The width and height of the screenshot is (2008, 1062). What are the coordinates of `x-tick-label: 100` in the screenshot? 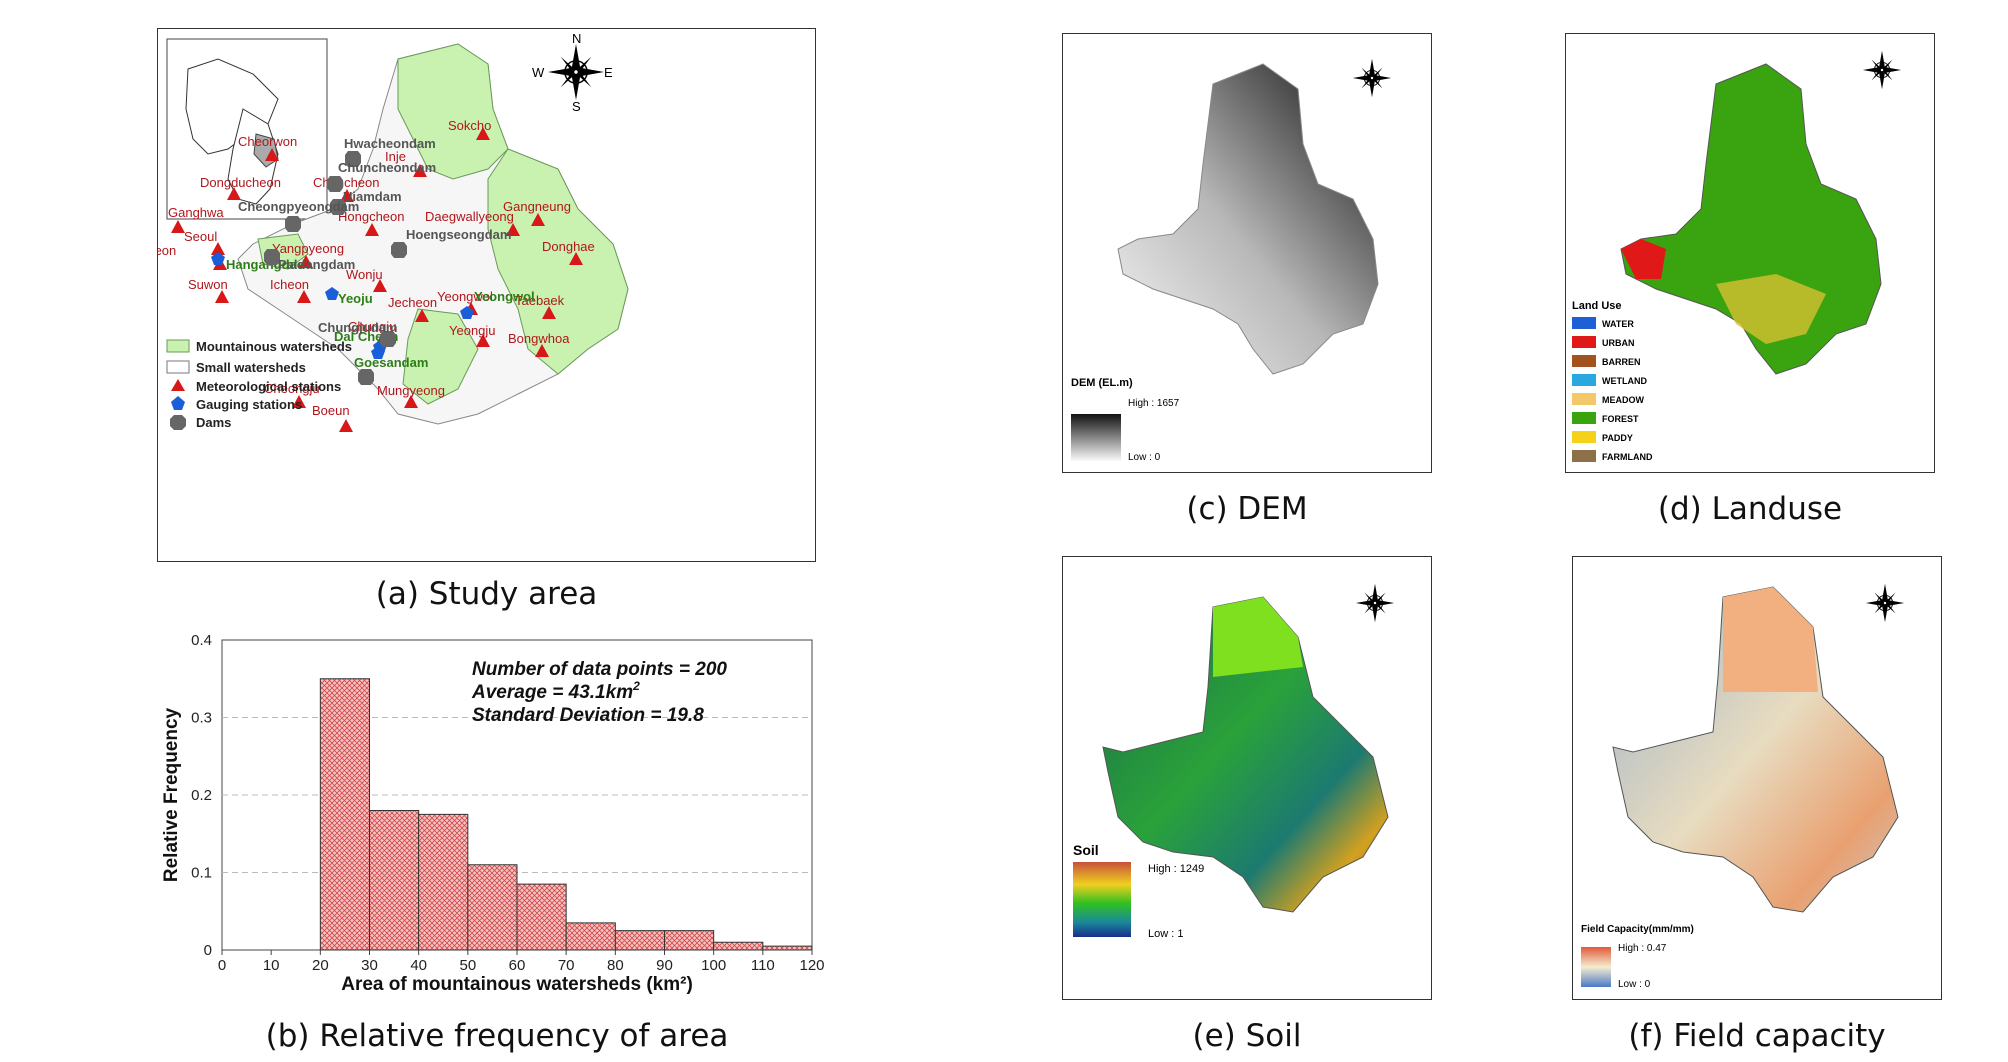 It's located at (713, 965).